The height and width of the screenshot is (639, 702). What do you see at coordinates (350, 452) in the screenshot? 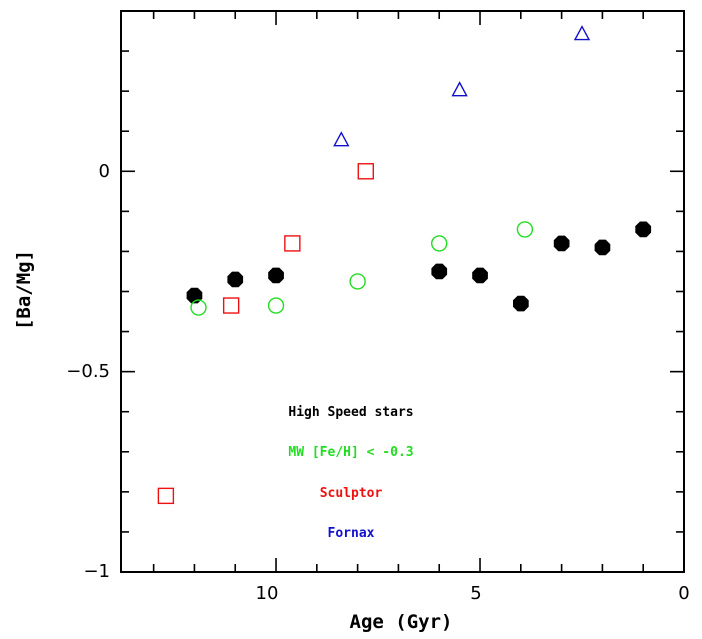
I see `legend-mw-metal-poor: MW [Fe/H] < -0.3` at bounding box center [350, 452].